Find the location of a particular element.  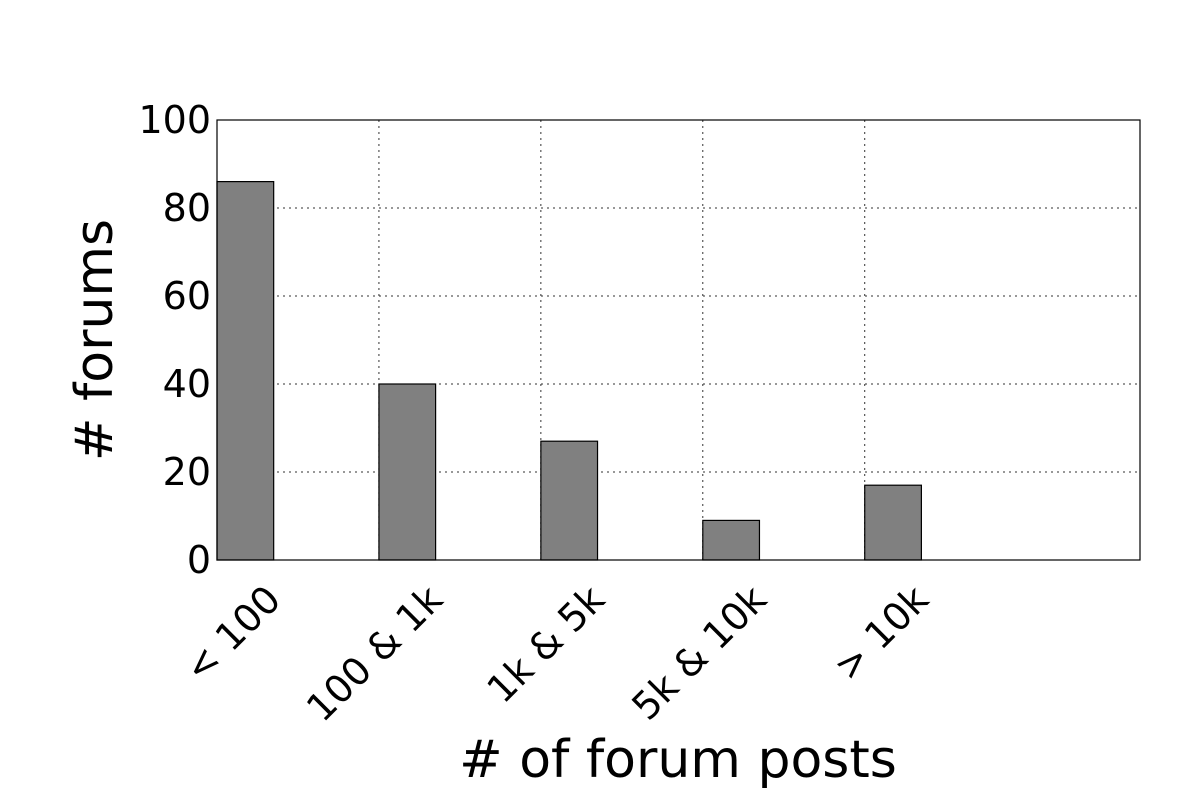

y-tick-label: 60 is located at coordinates (187, 296).